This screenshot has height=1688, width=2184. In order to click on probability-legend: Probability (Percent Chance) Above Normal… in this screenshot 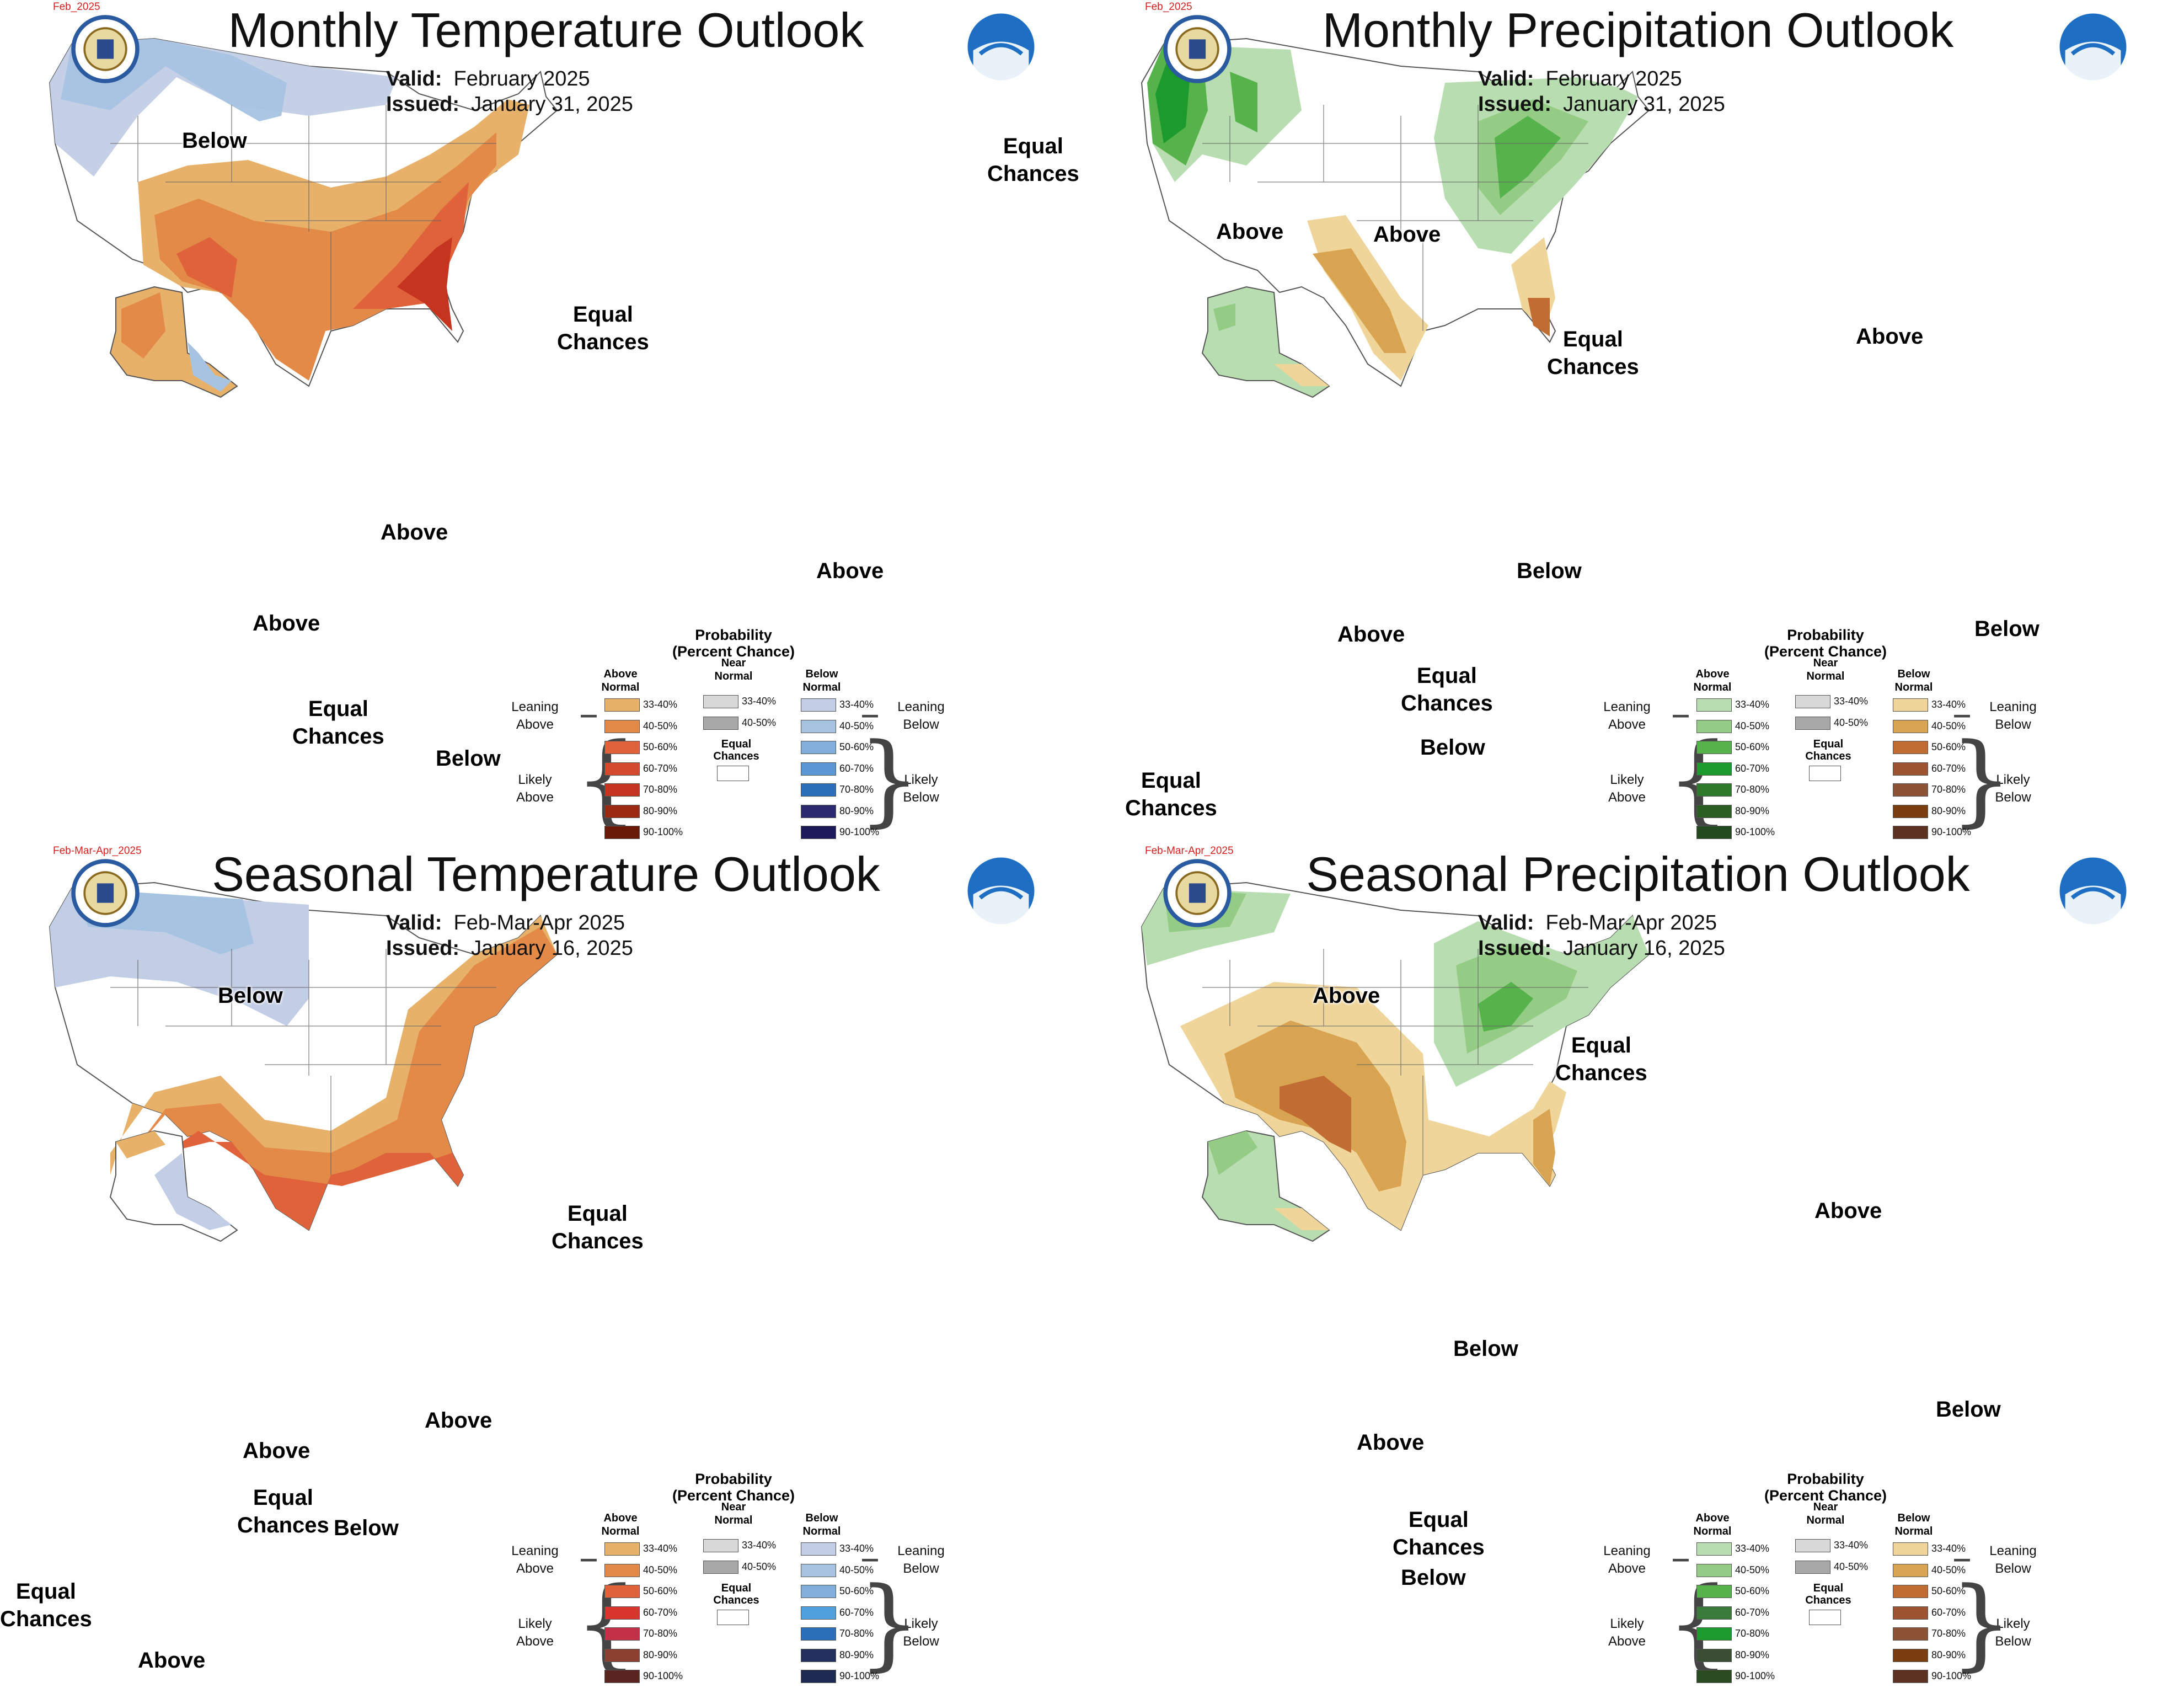, I will do `click(1825, 1568)`.